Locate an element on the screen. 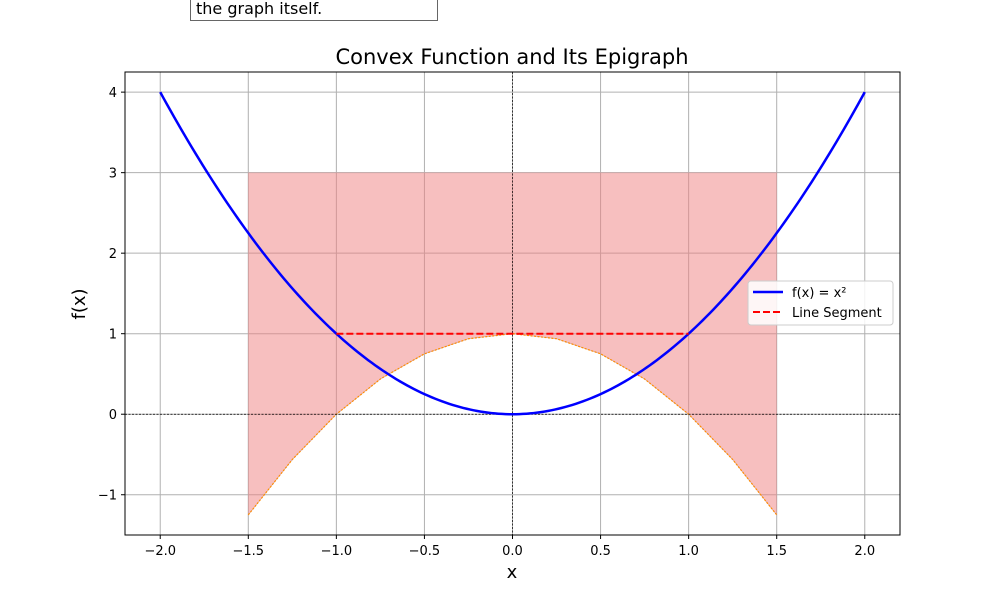  y-tick-label: 0 is located at coordinates (113, 415).